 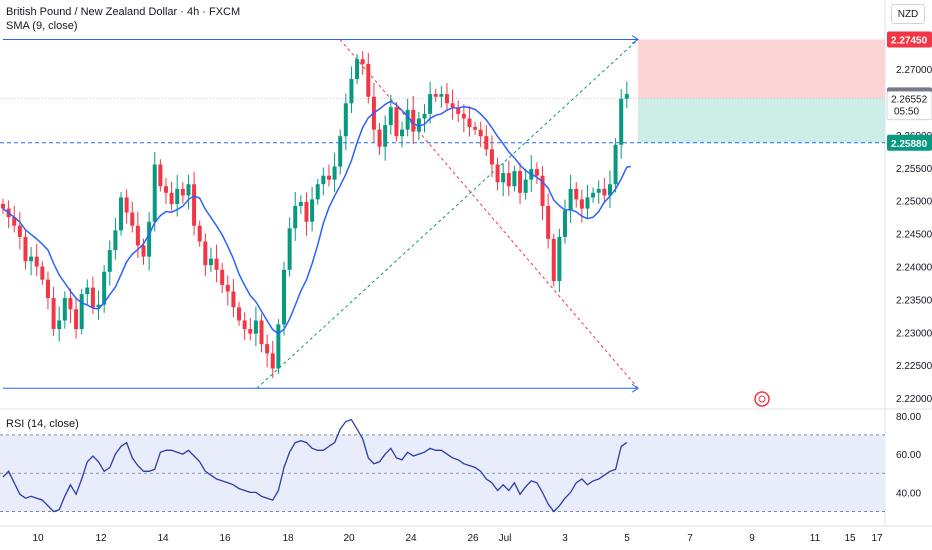 What do you see at coordinates (38, 538) in the screenshot?
I see `time-tick-label: 10` at bounding box center [38, 538].